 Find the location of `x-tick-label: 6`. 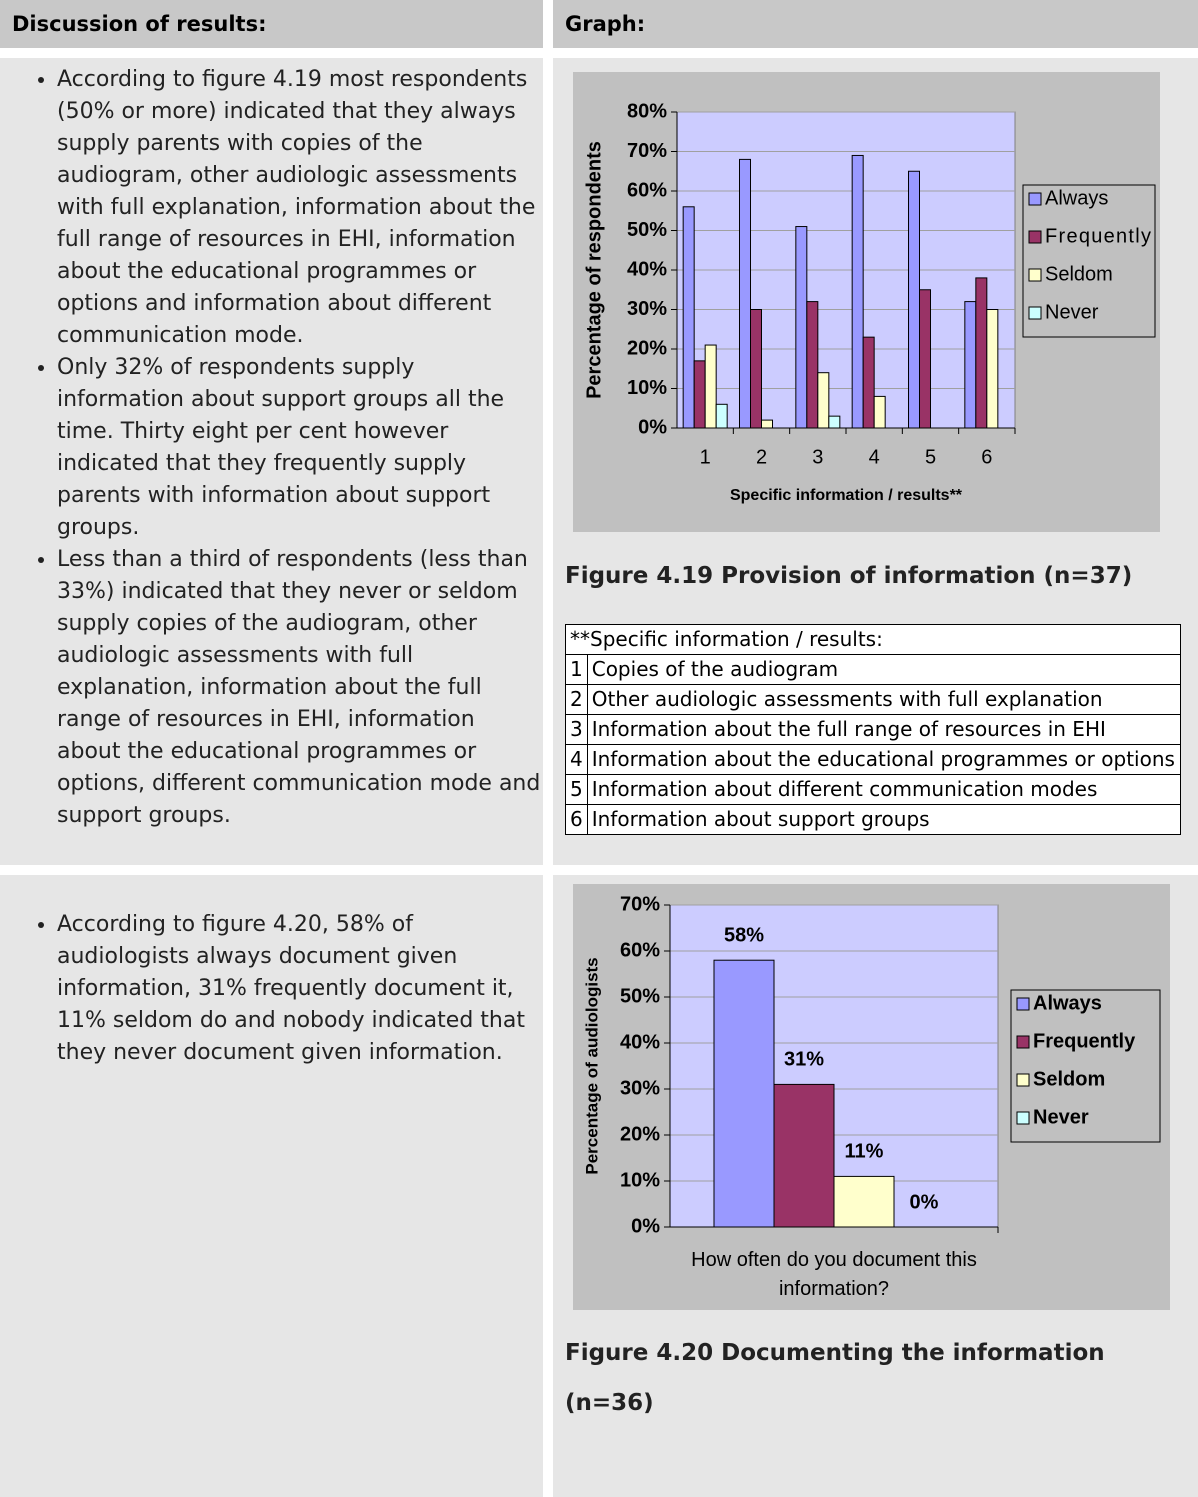

x-tick-label: 6 is located at coordinates (986, 457).